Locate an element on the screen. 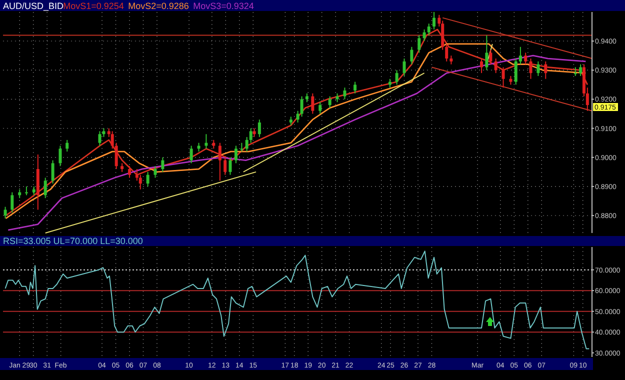  text: MovS3=0.9324 is located at coordinates (223, 6).